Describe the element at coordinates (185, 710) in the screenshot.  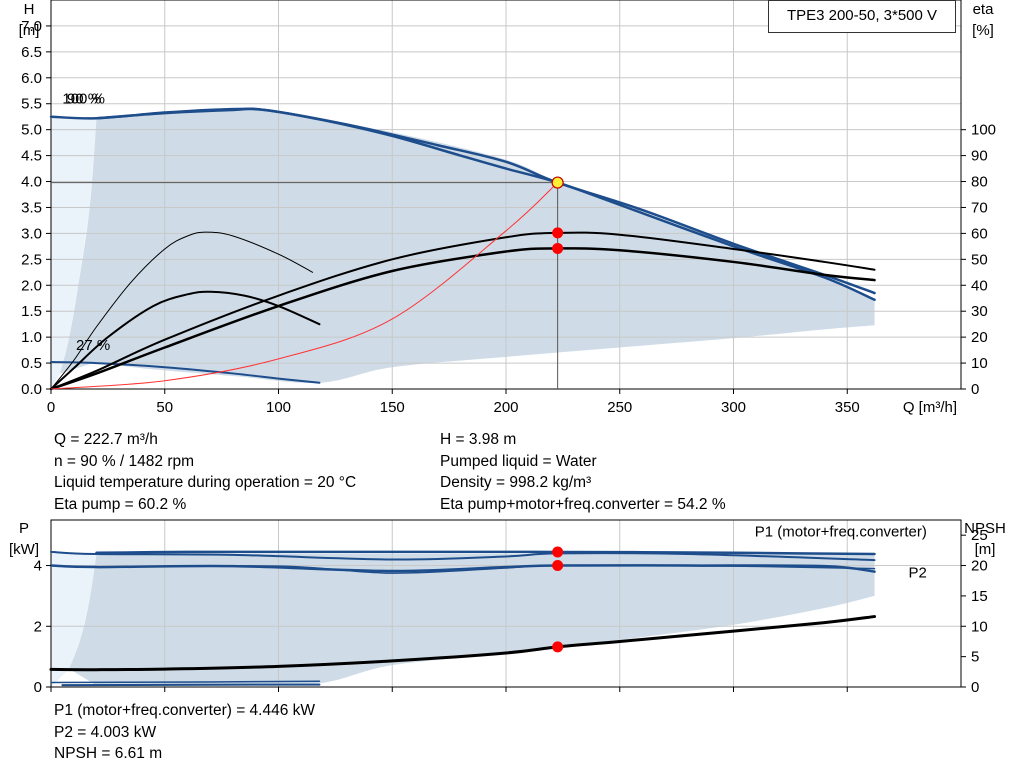
I see `p1-readout: P1 (motor+freq.converter) = 4.446 kW` at that location.